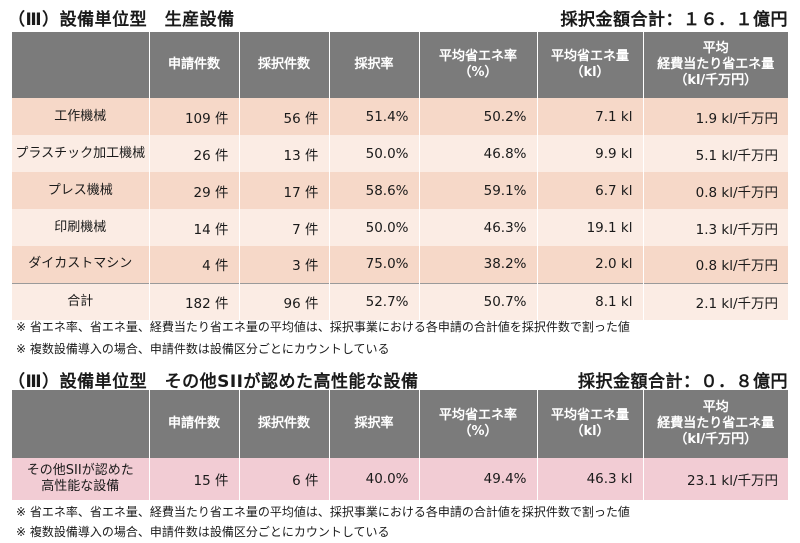 The width and height of the screenshot is (800, 543). What do you see at coordinates (590, 153) in the screenshot?
I see `table-cell: 9.9 kl` at bounding box center [590, 153].